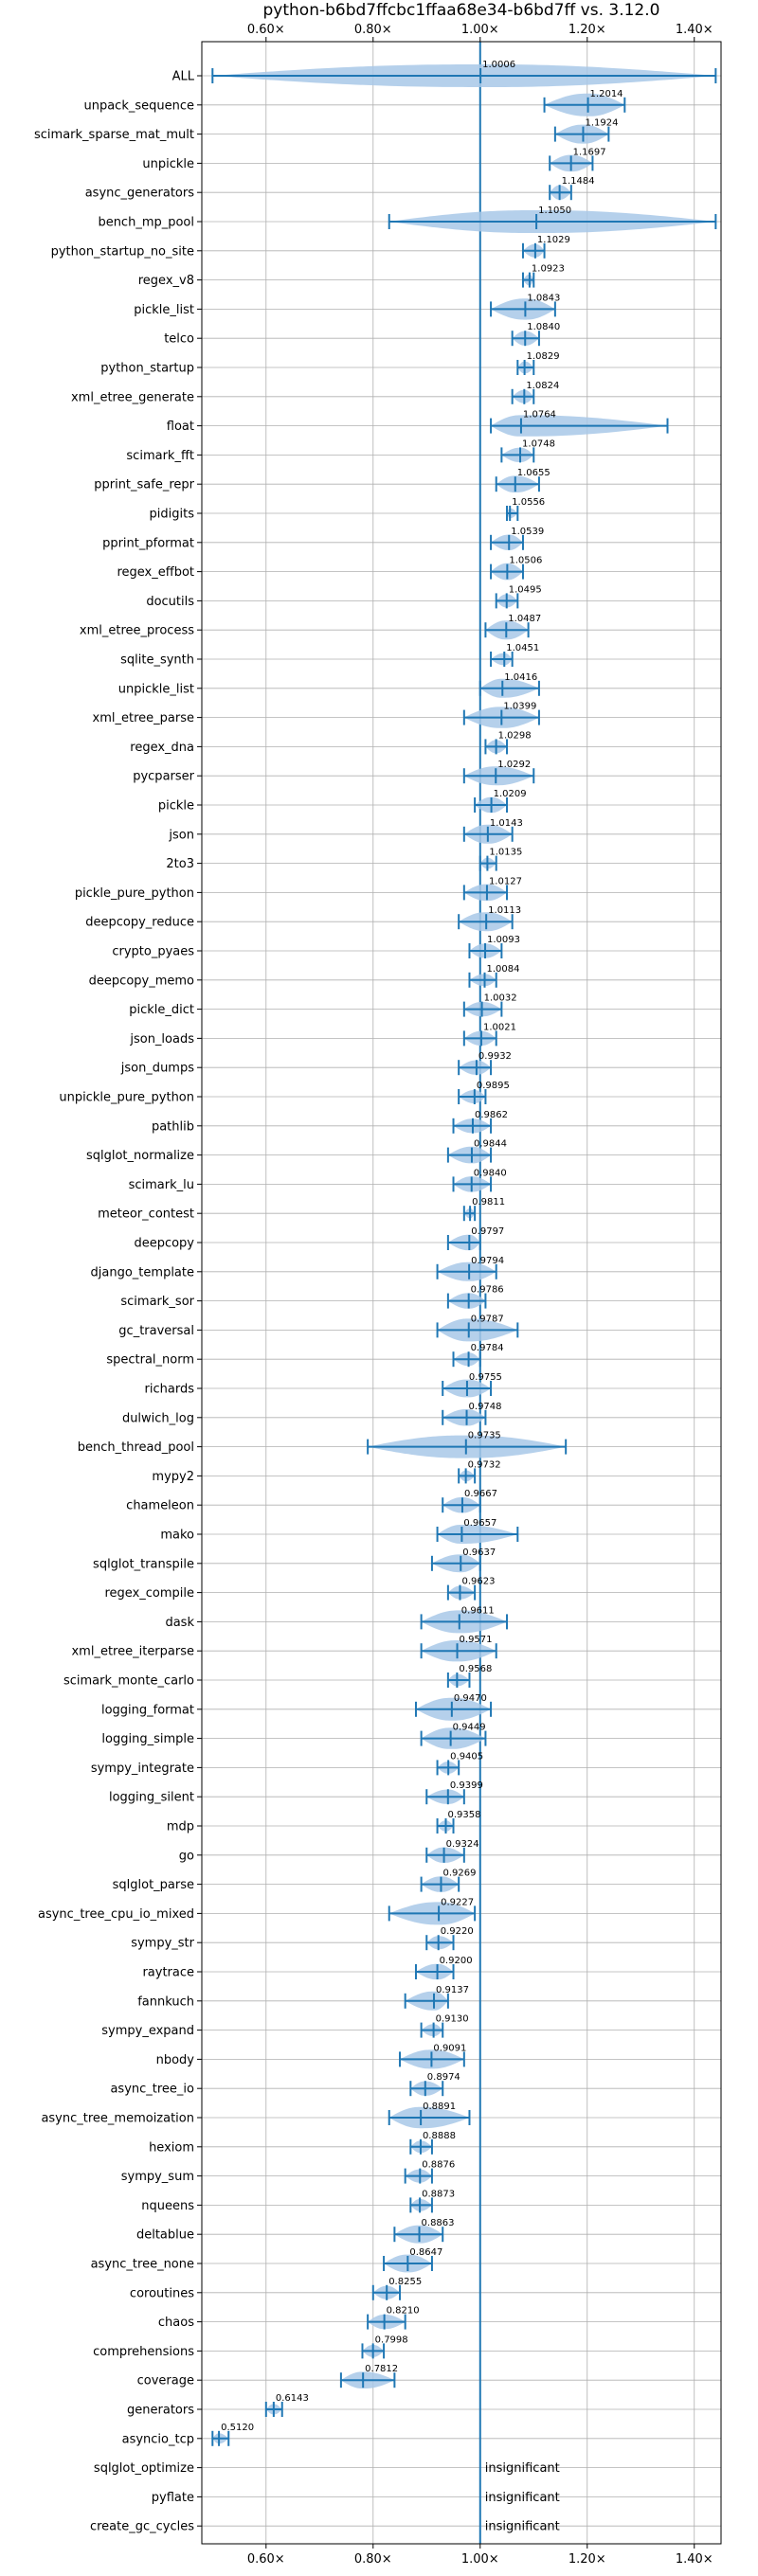  I want to click on value-label: 1.1029, so click(553, 240).